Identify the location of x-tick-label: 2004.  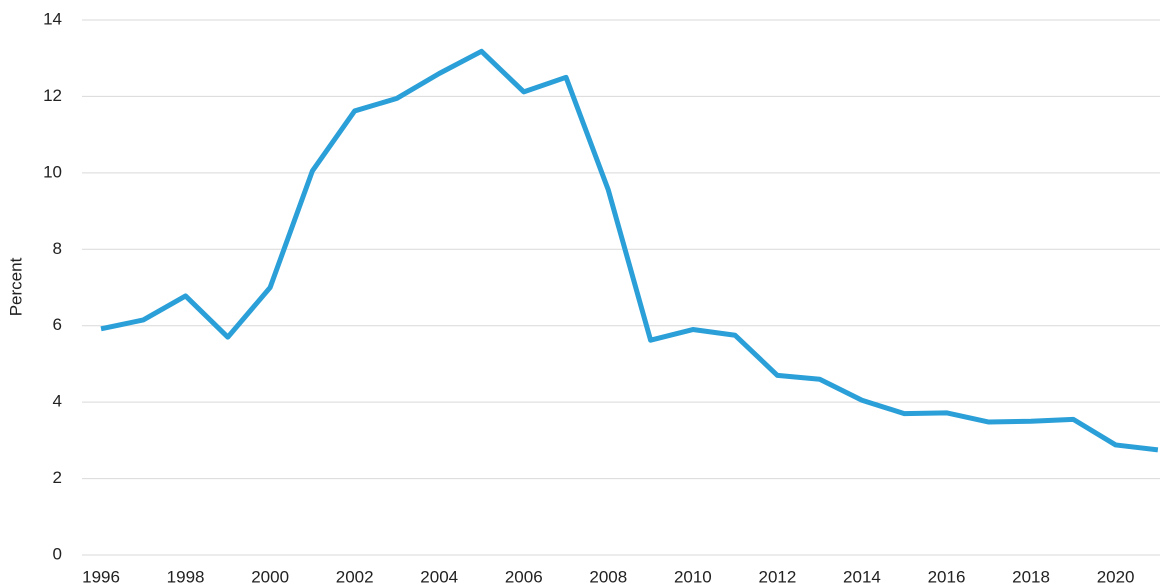
(439, 576).